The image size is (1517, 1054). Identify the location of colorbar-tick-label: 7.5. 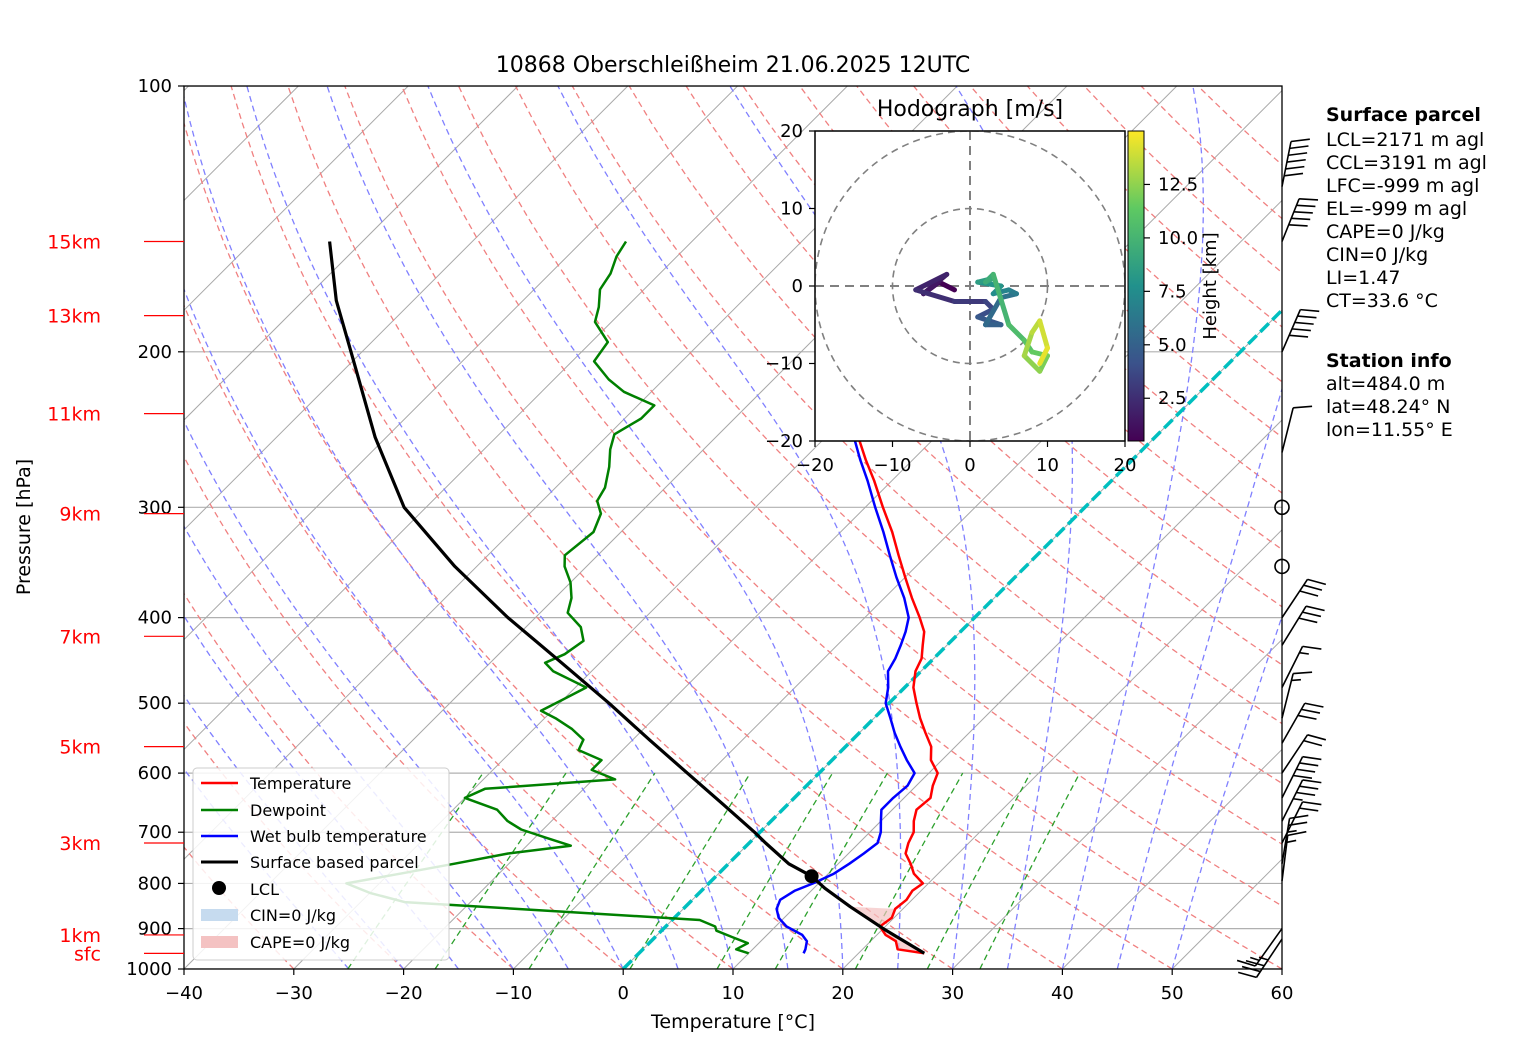
(1172, 291).